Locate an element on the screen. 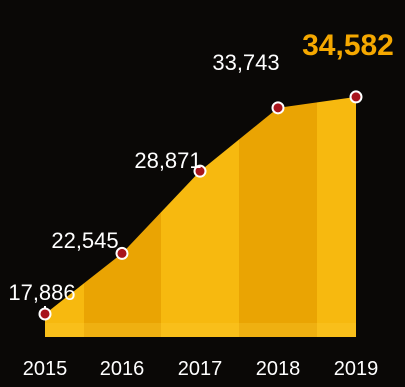 Image resolution: width=405 pixels, height=387 pixels. data-label-2015: 17,886 is located at coordinates (41, 292).